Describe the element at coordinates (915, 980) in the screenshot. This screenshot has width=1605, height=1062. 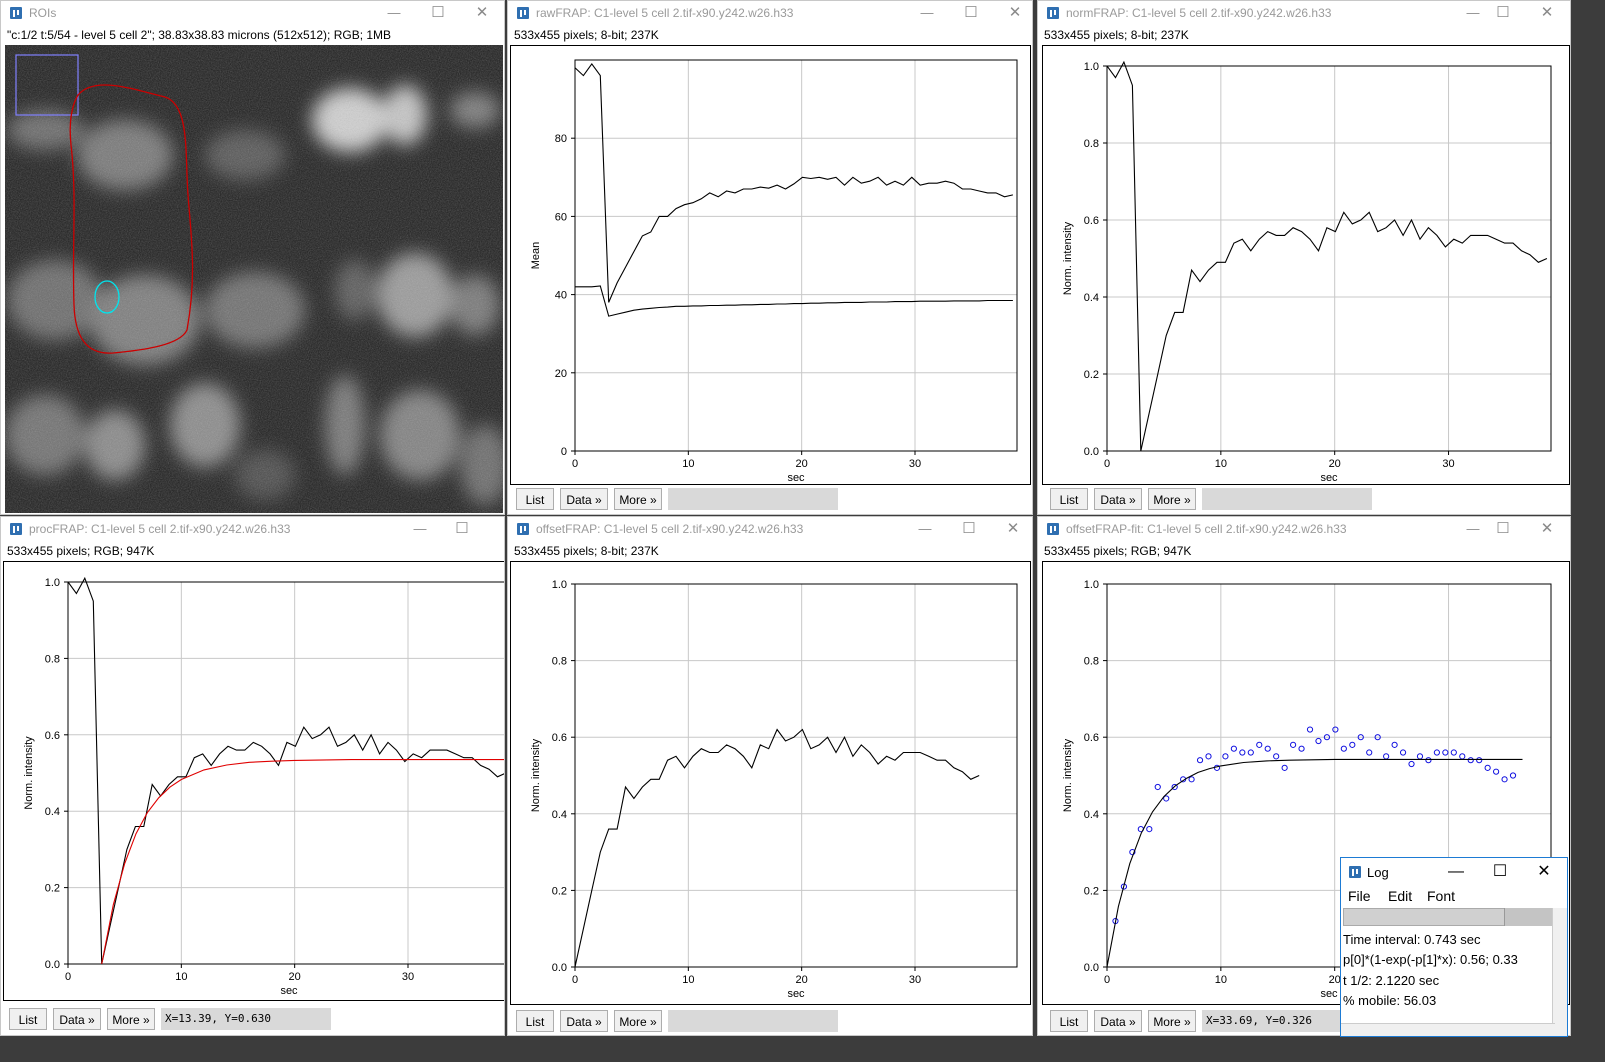
I see `x-tick-label: 30` at that location.